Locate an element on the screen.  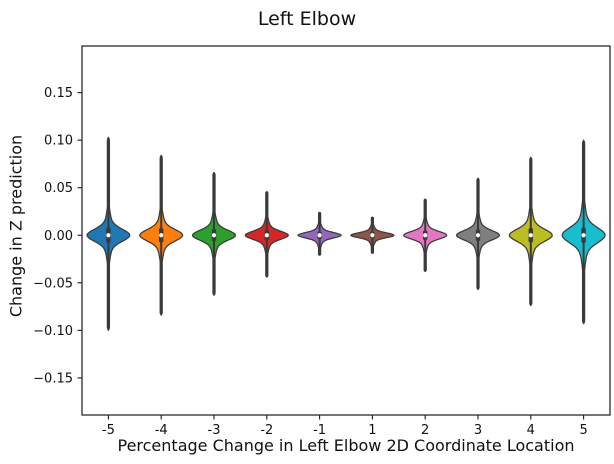
x-tick-label: -3 is located at coordinates (214, 430).